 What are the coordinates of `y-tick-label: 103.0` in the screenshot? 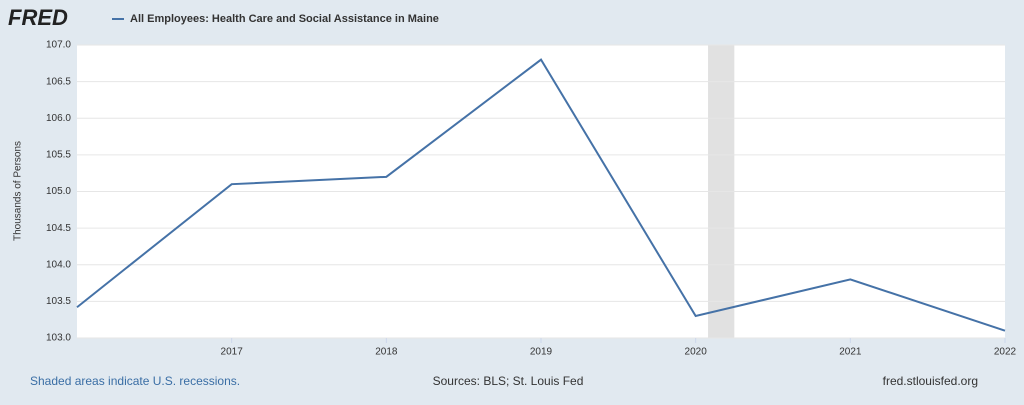 It's located at (58, 338).